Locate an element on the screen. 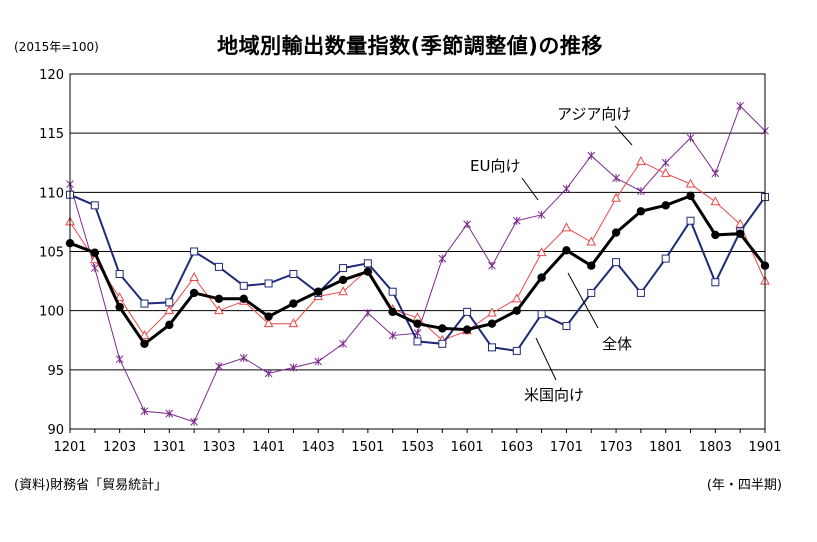 Image resolution: width=817 pixels, height=542 pixels. x-tick-label: 1901 is located at coordinates (764, 447).